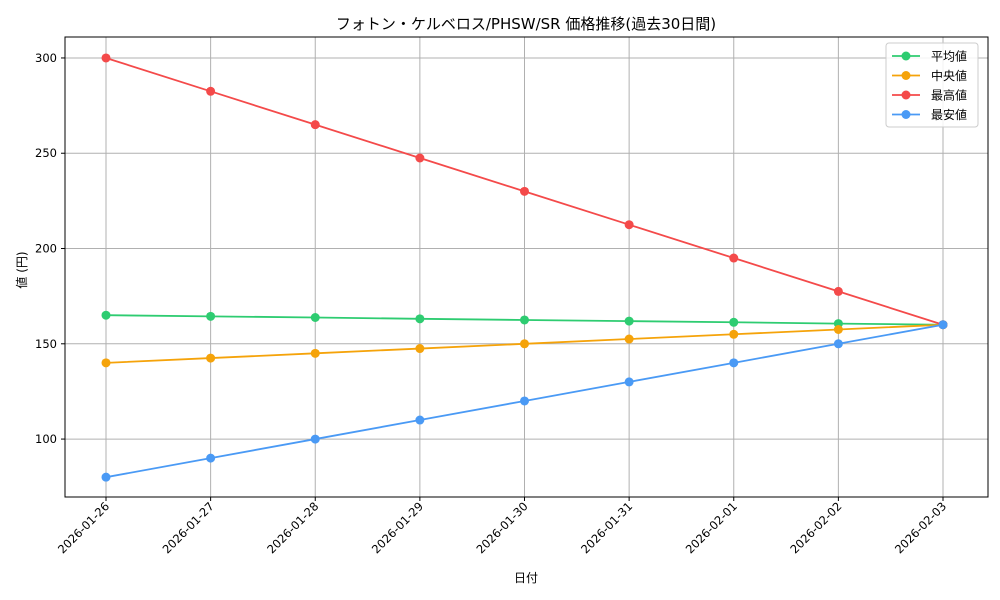 The image size is (1000, 600). I want to click on x-tick-label: 2026-02-02, so click(815, 527).